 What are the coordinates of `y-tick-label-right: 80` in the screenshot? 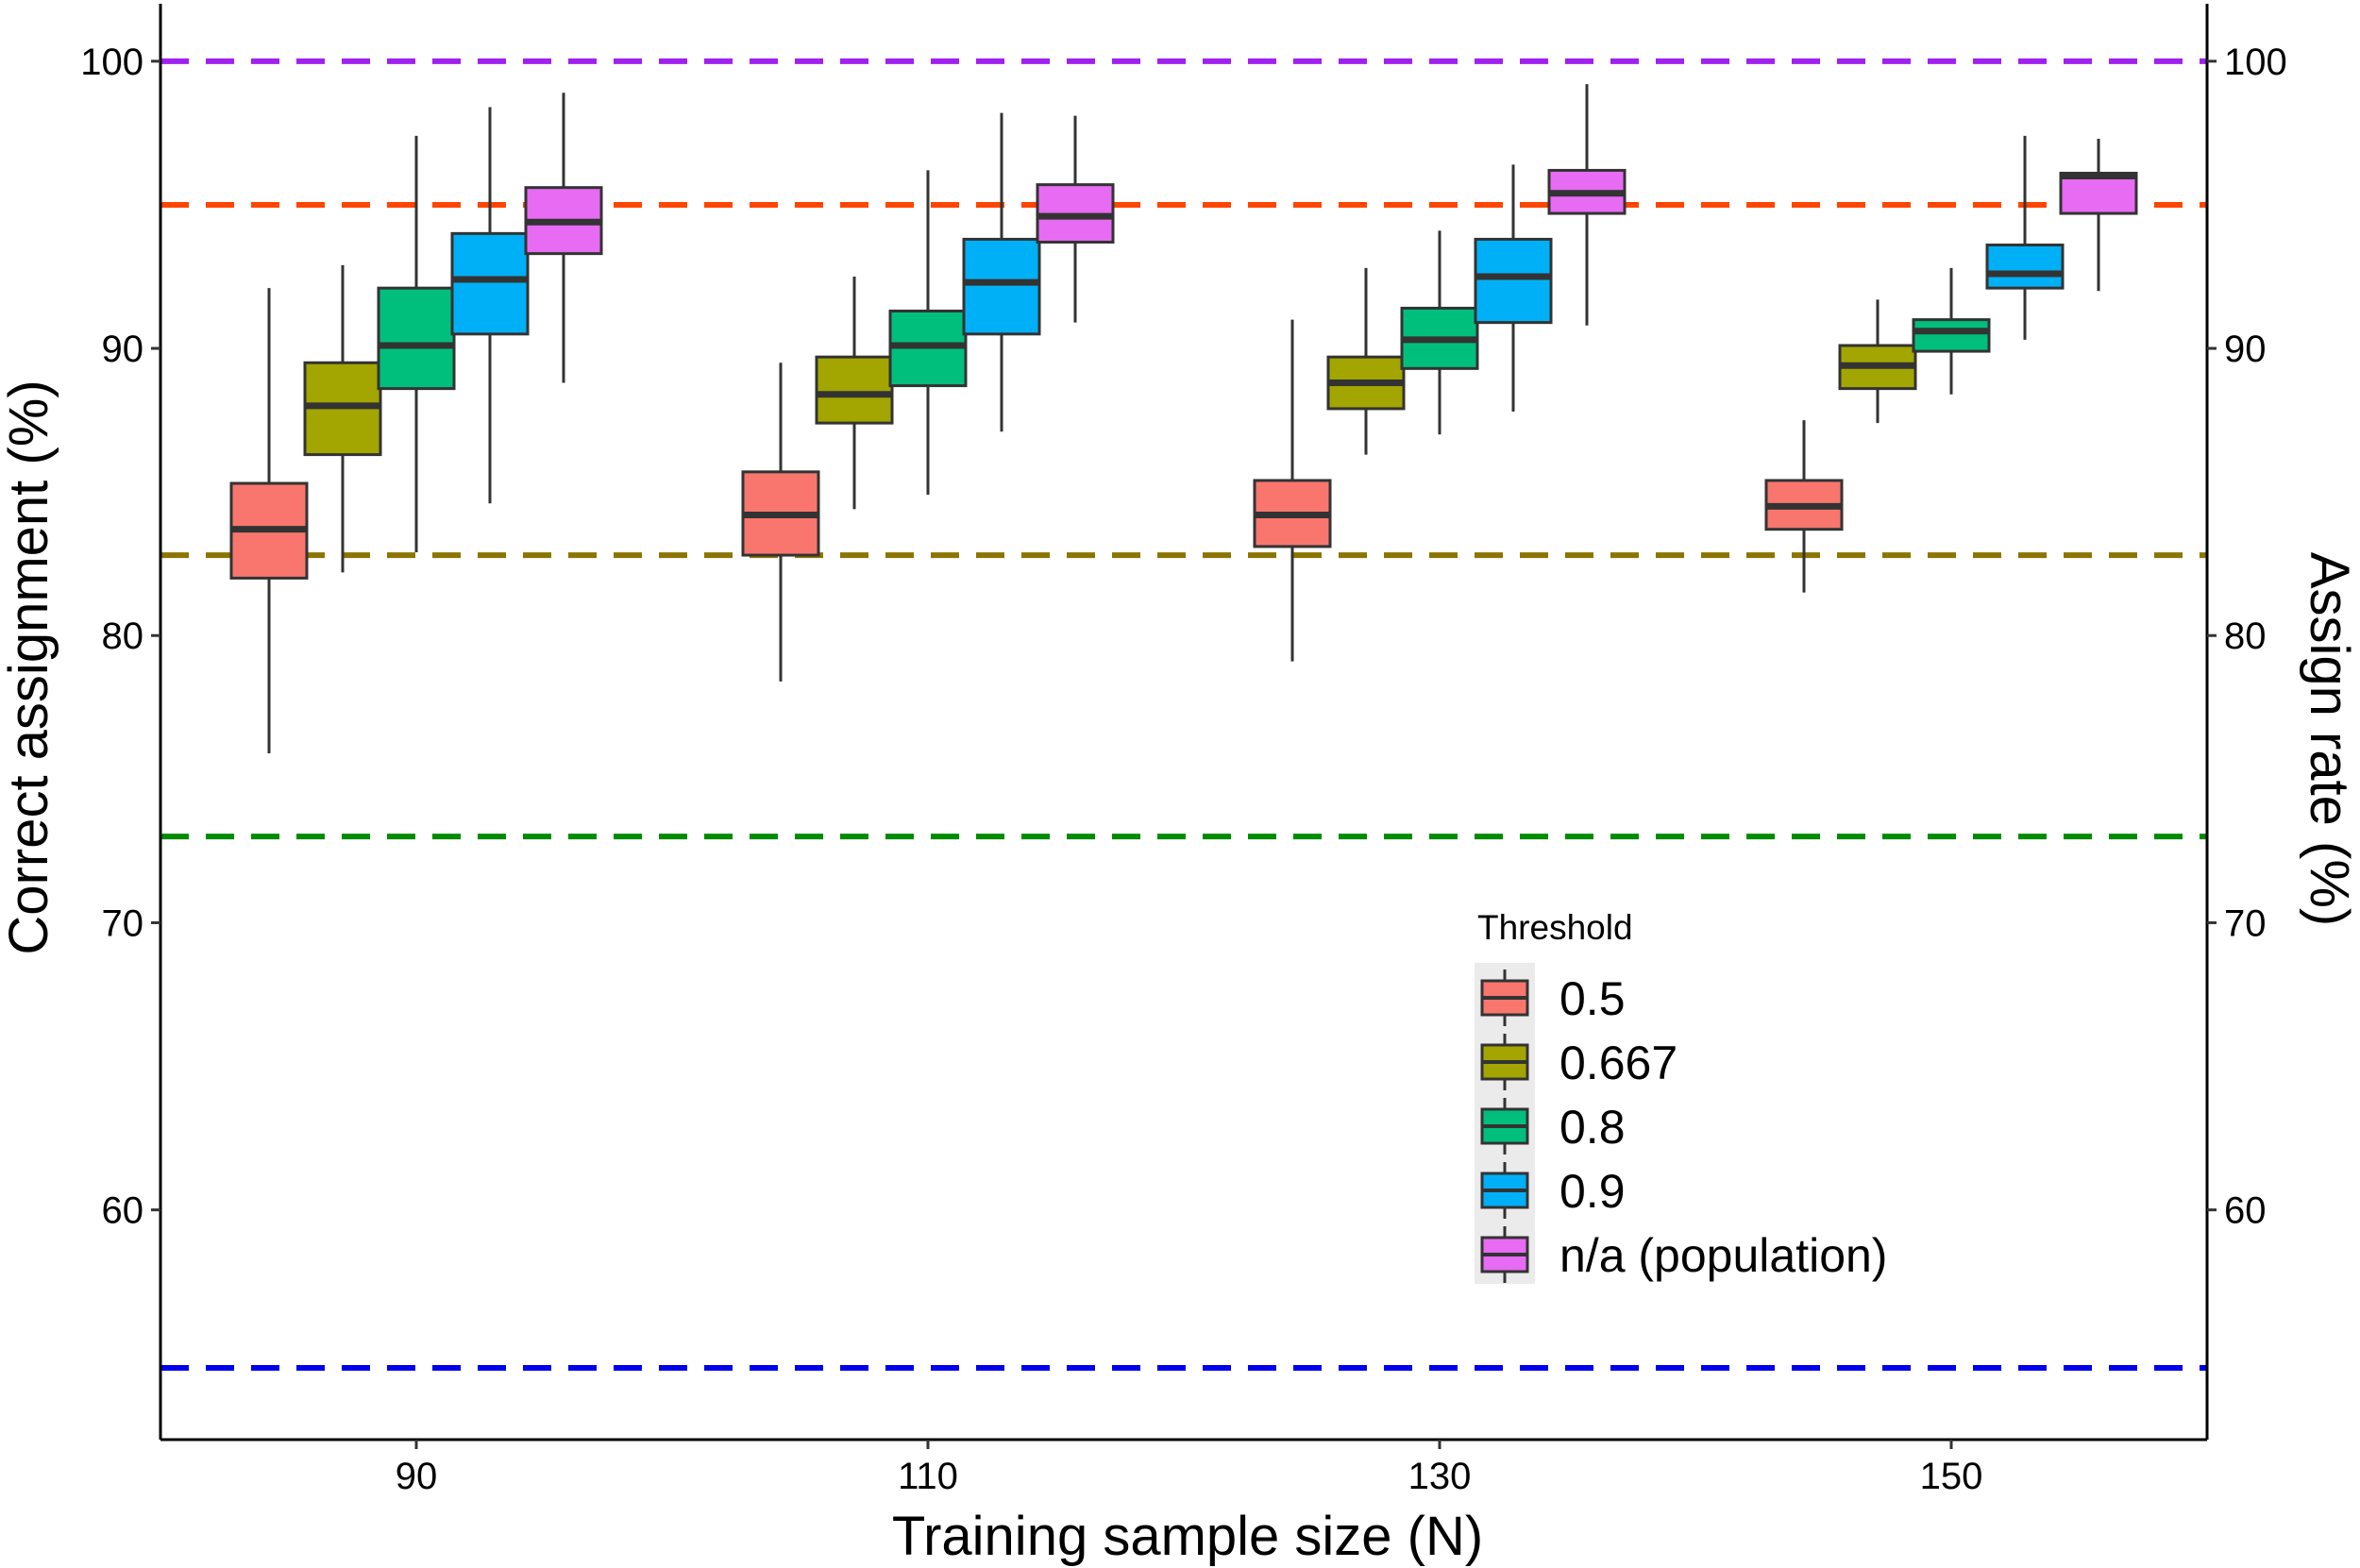 It's located at (2245, 636).